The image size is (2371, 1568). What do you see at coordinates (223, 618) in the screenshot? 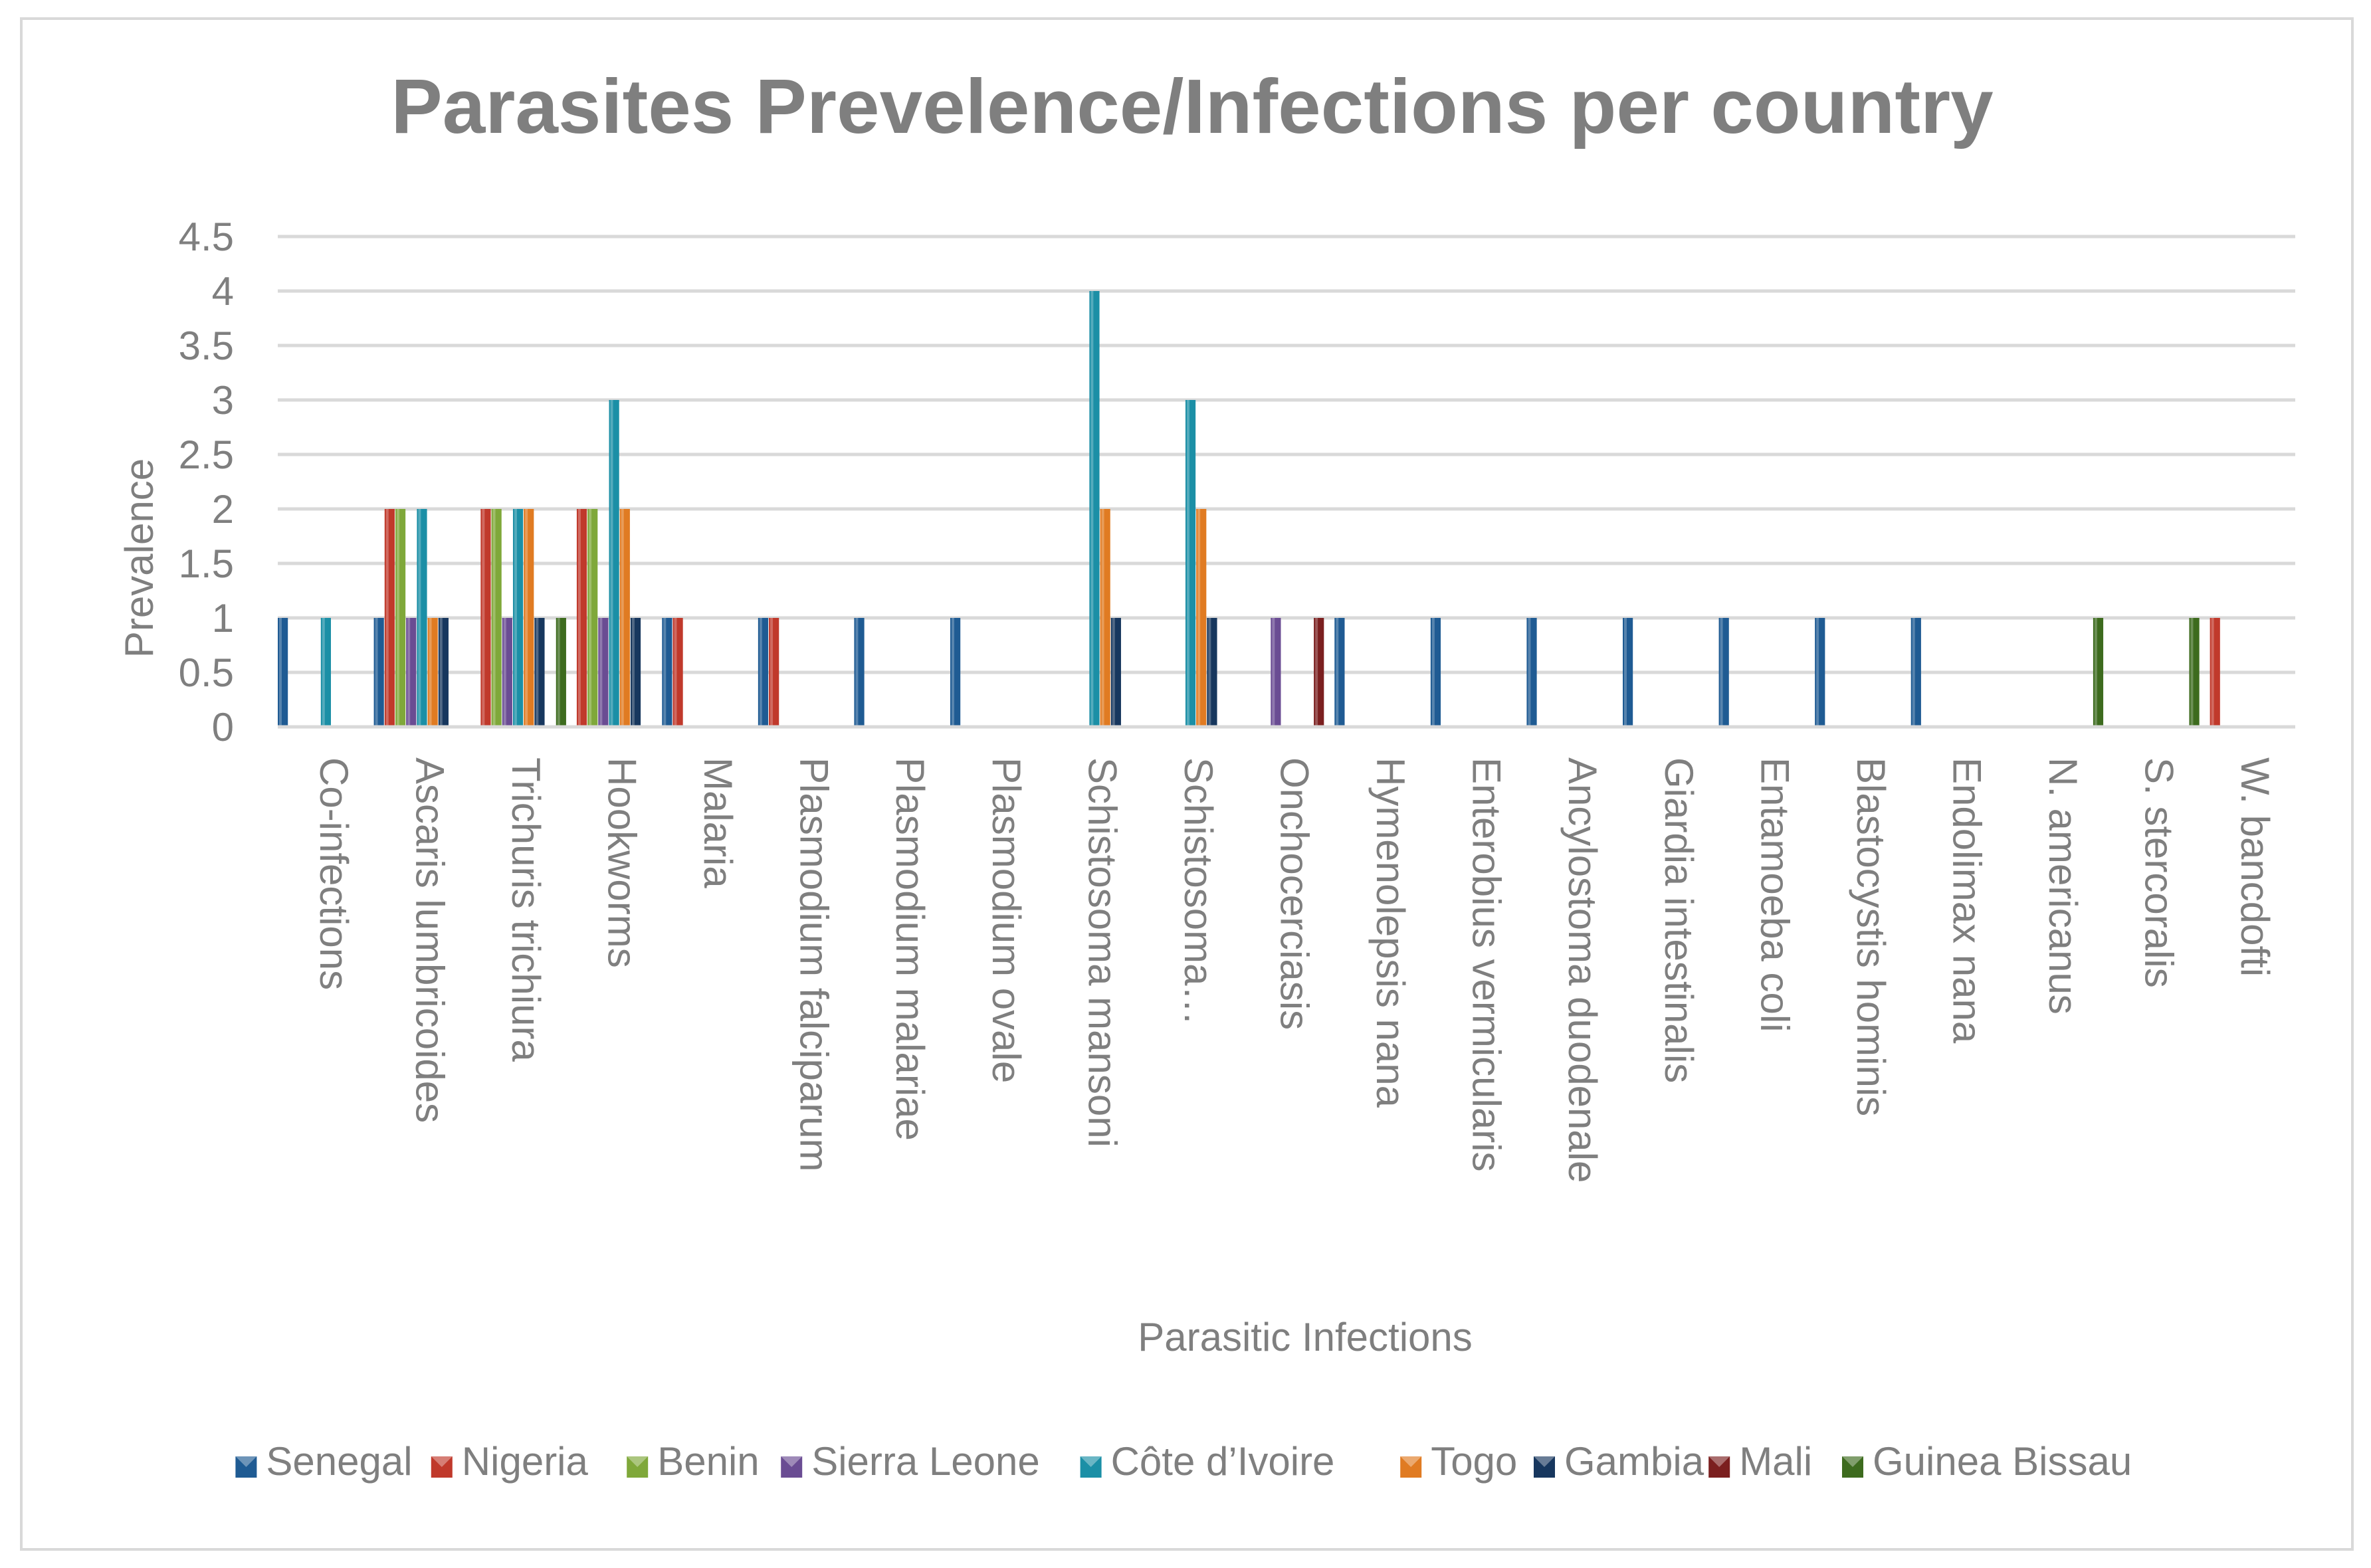
I see `y-tick-label: 1` at bounding box center [223, 618].